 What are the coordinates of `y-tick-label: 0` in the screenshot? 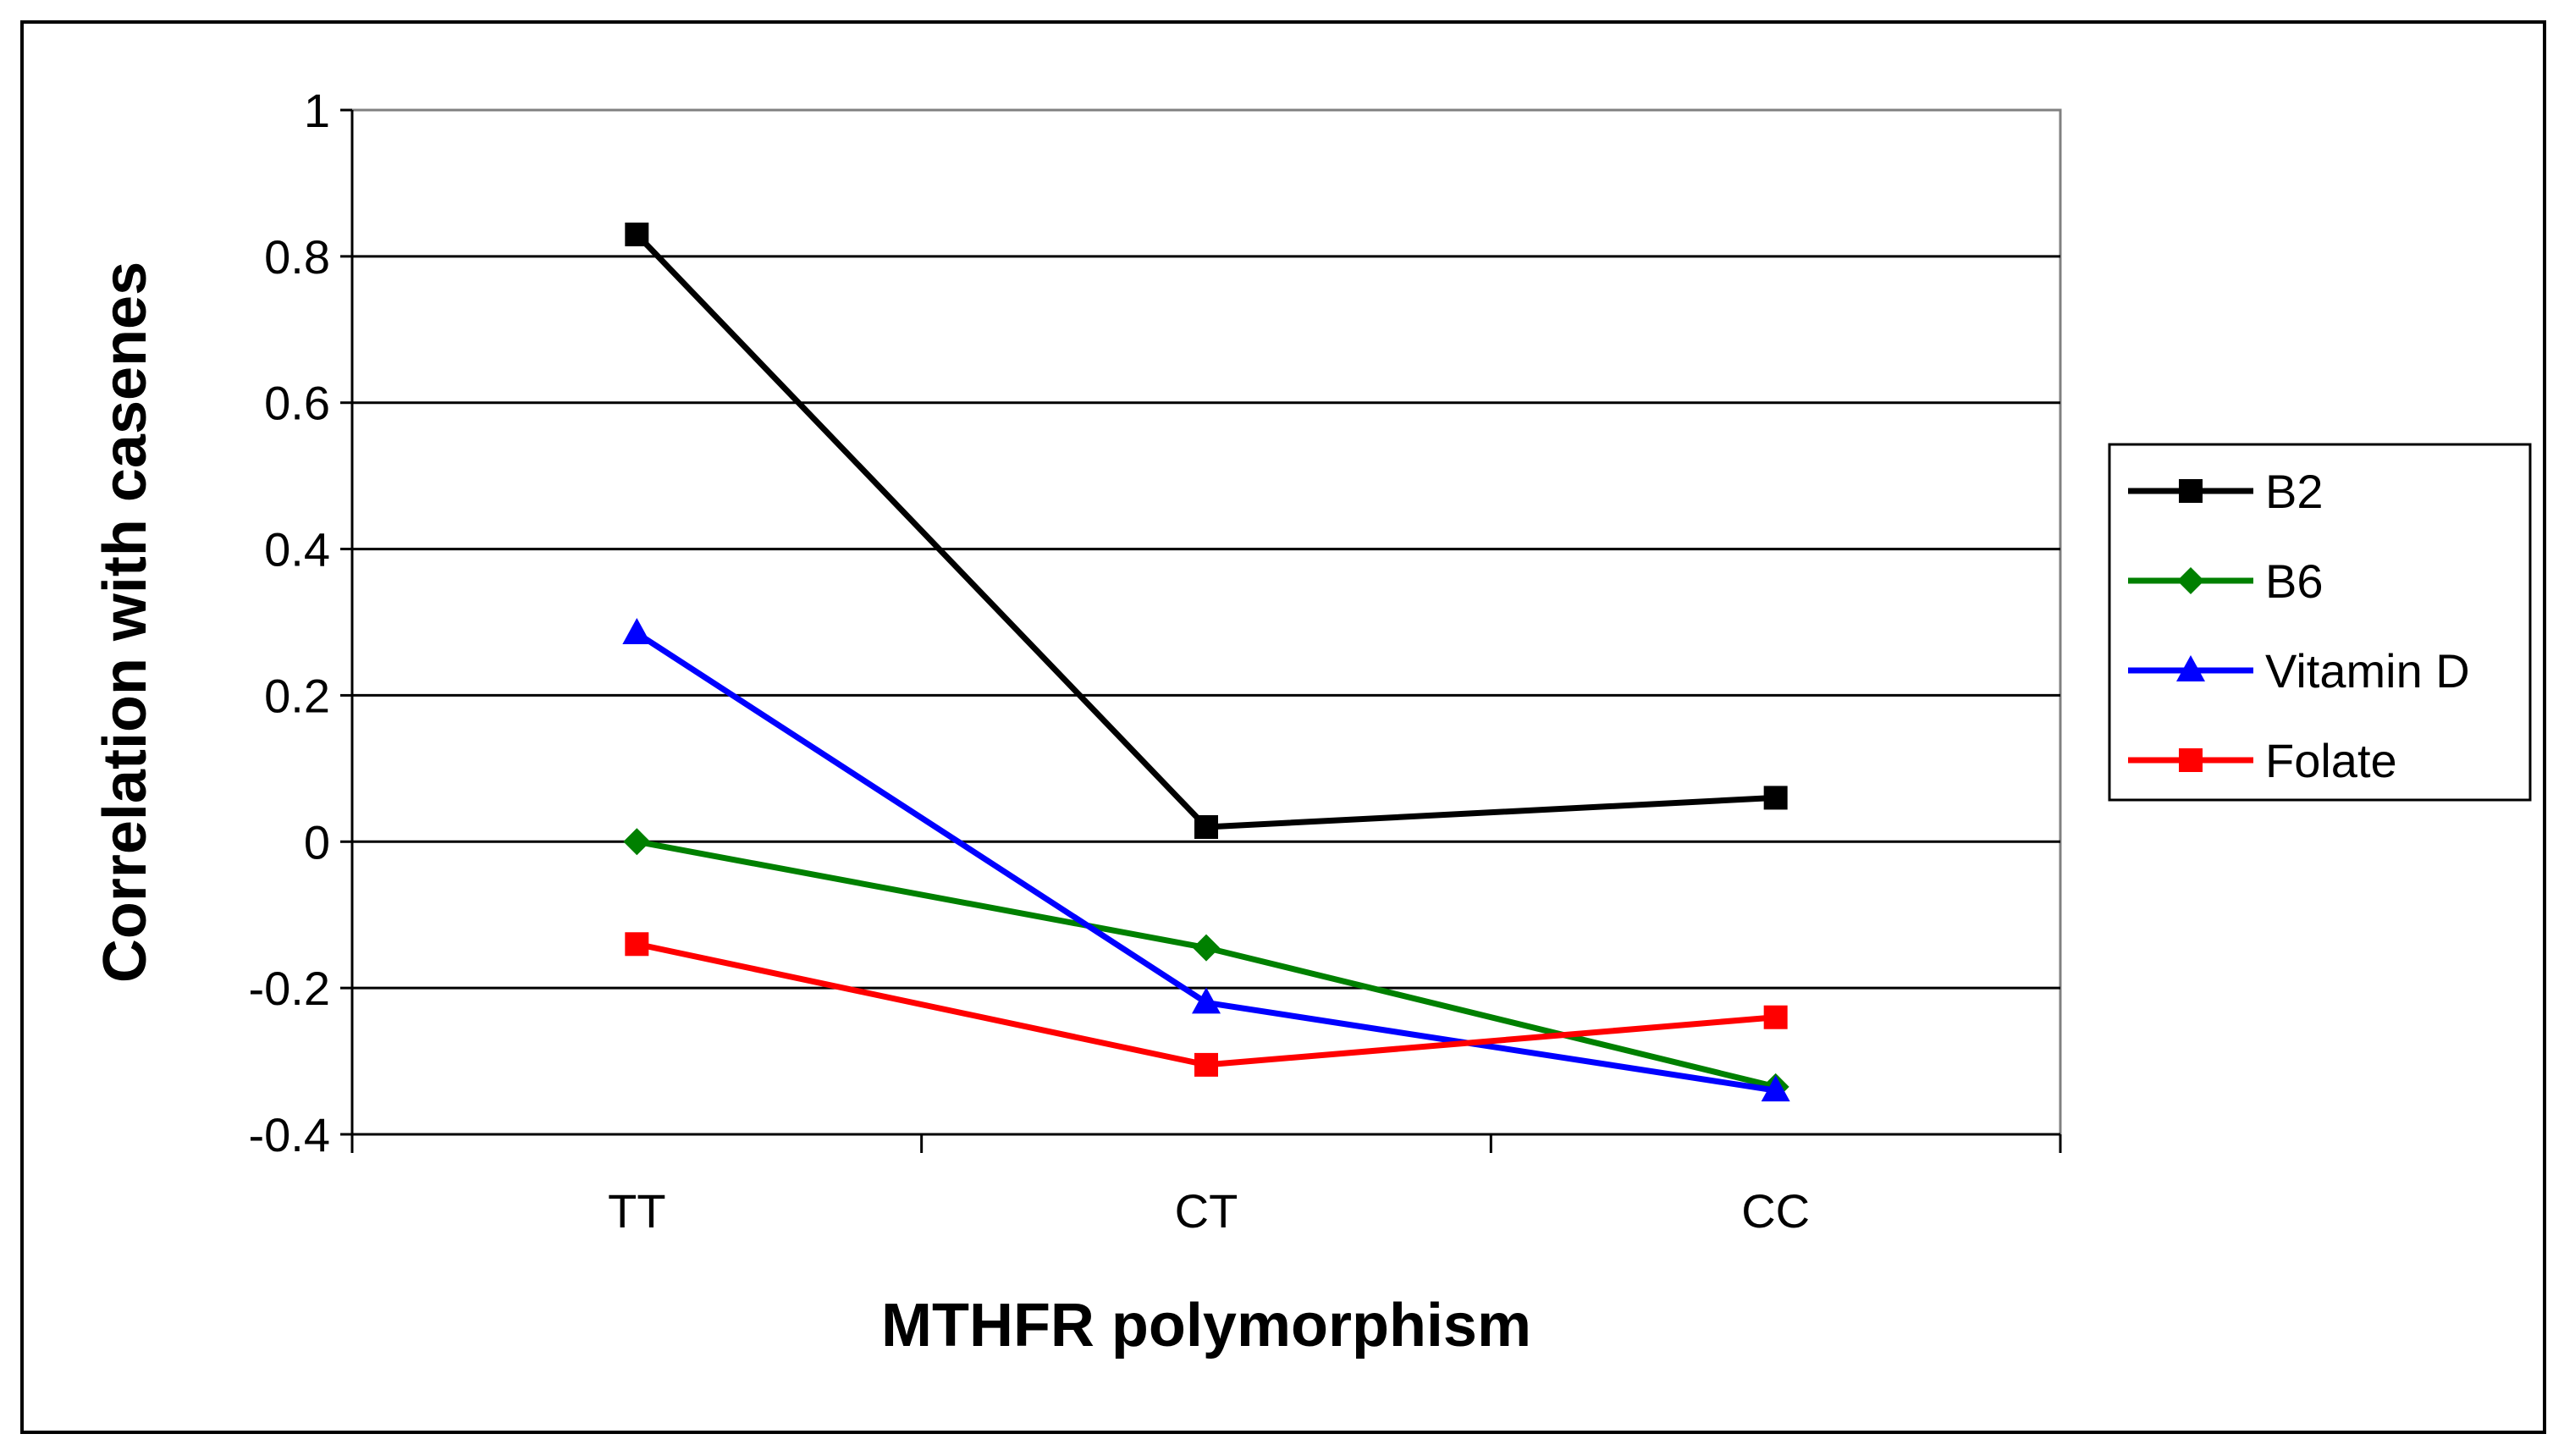 It's located at (317, 842).